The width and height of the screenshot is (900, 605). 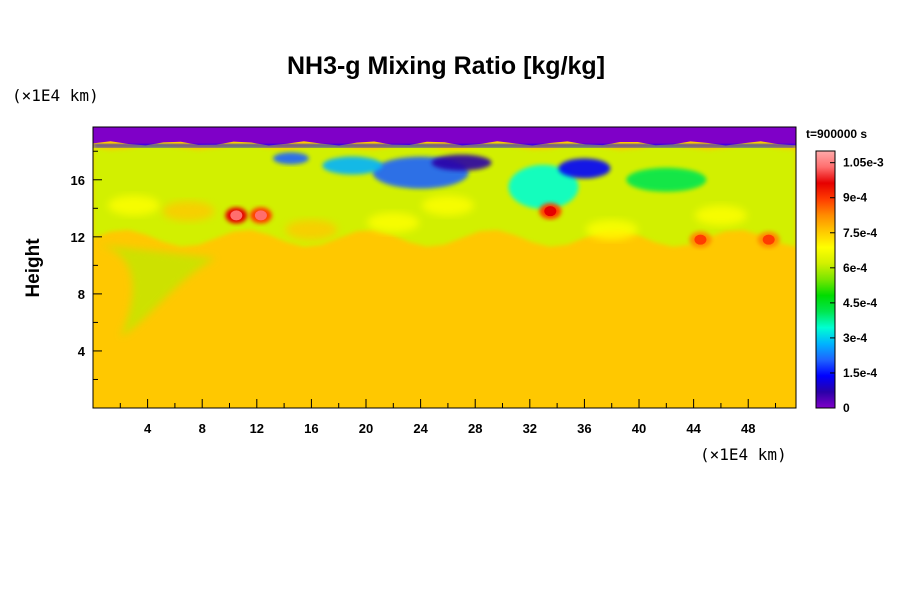 What do you see at coordinates (81, 294) in the screenshot?
I see `y-tick-label: 8` at bounding box center [81, 294].